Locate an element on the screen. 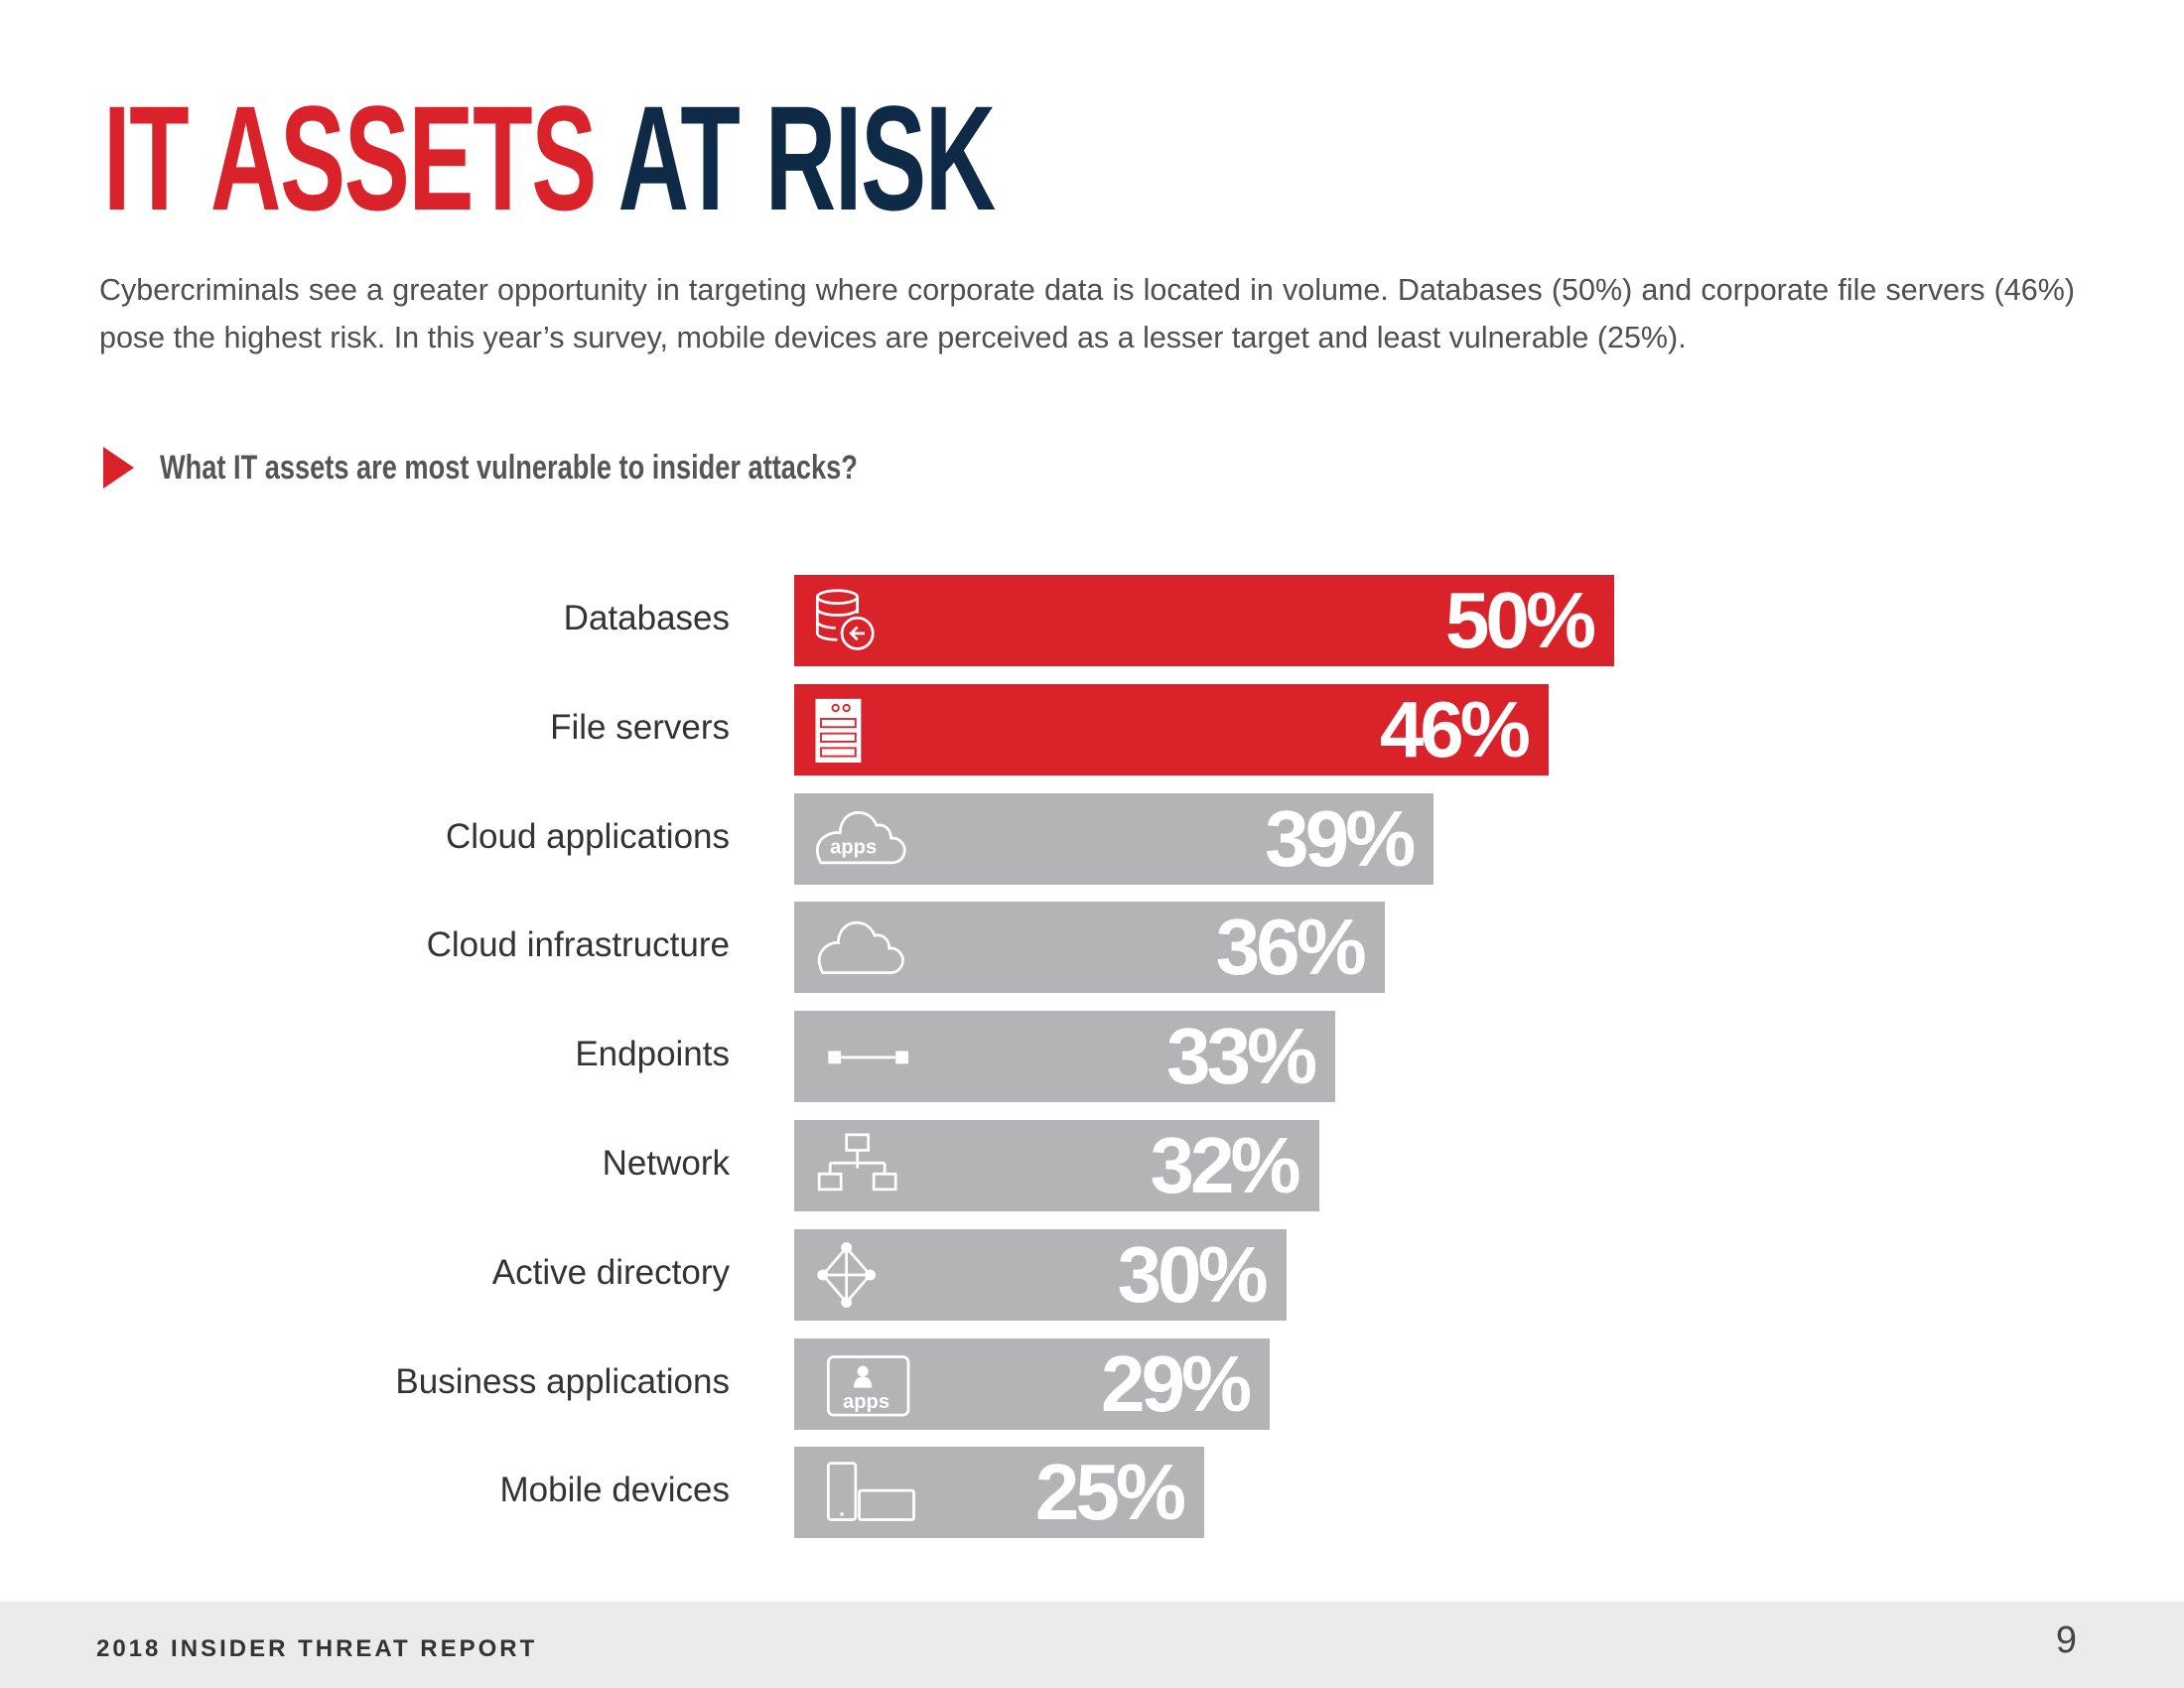  value-label: 36% is located at coordinates (1291, 947).